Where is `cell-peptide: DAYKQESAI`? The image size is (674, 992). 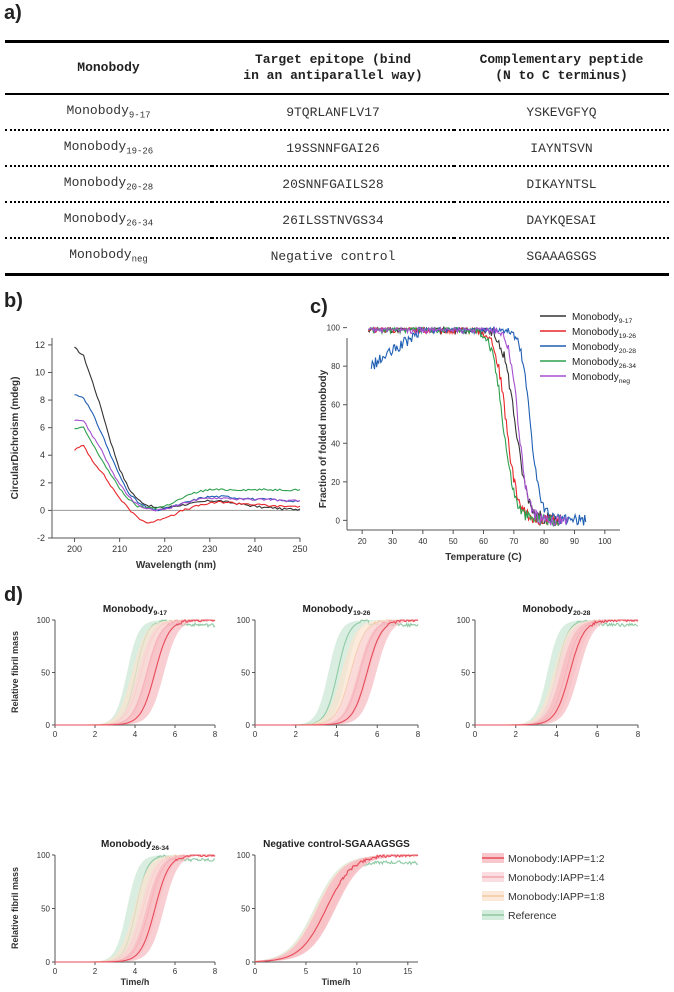
cell-peptide: DAYKQESAI is located at coordinates (561, 220).